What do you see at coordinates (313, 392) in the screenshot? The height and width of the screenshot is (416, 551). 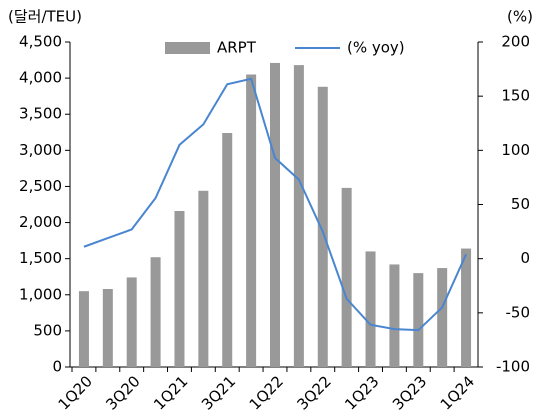 I see `x-tick-label: 3Q22` at bounding box center [313, 392].